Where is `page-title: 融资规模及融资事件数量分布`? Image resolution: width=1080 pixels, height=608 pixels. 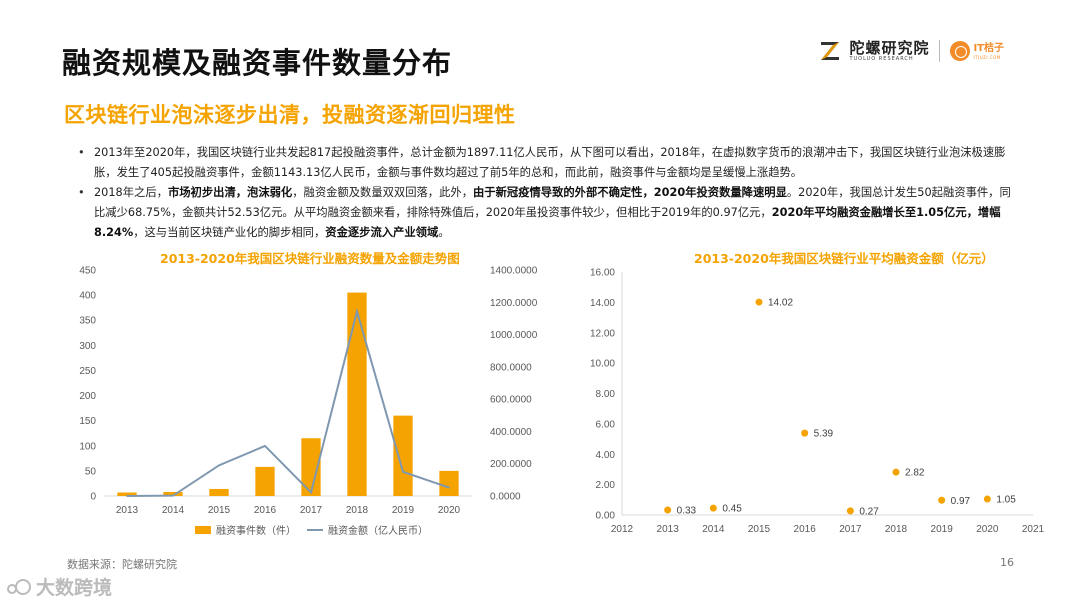 page-title: 融资规模及融资事件数量分布 is located at coordinates (257, 63).